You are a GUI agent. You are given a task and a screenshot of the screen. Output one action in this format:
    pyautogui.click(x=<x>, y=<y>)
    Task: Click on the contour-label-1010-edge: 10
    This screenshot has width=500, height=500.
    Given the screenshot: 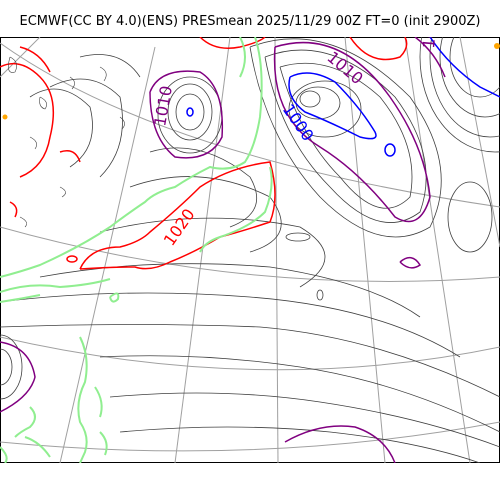 What is the action you would take?
    pyautogui.click(x=429, y=43)
    